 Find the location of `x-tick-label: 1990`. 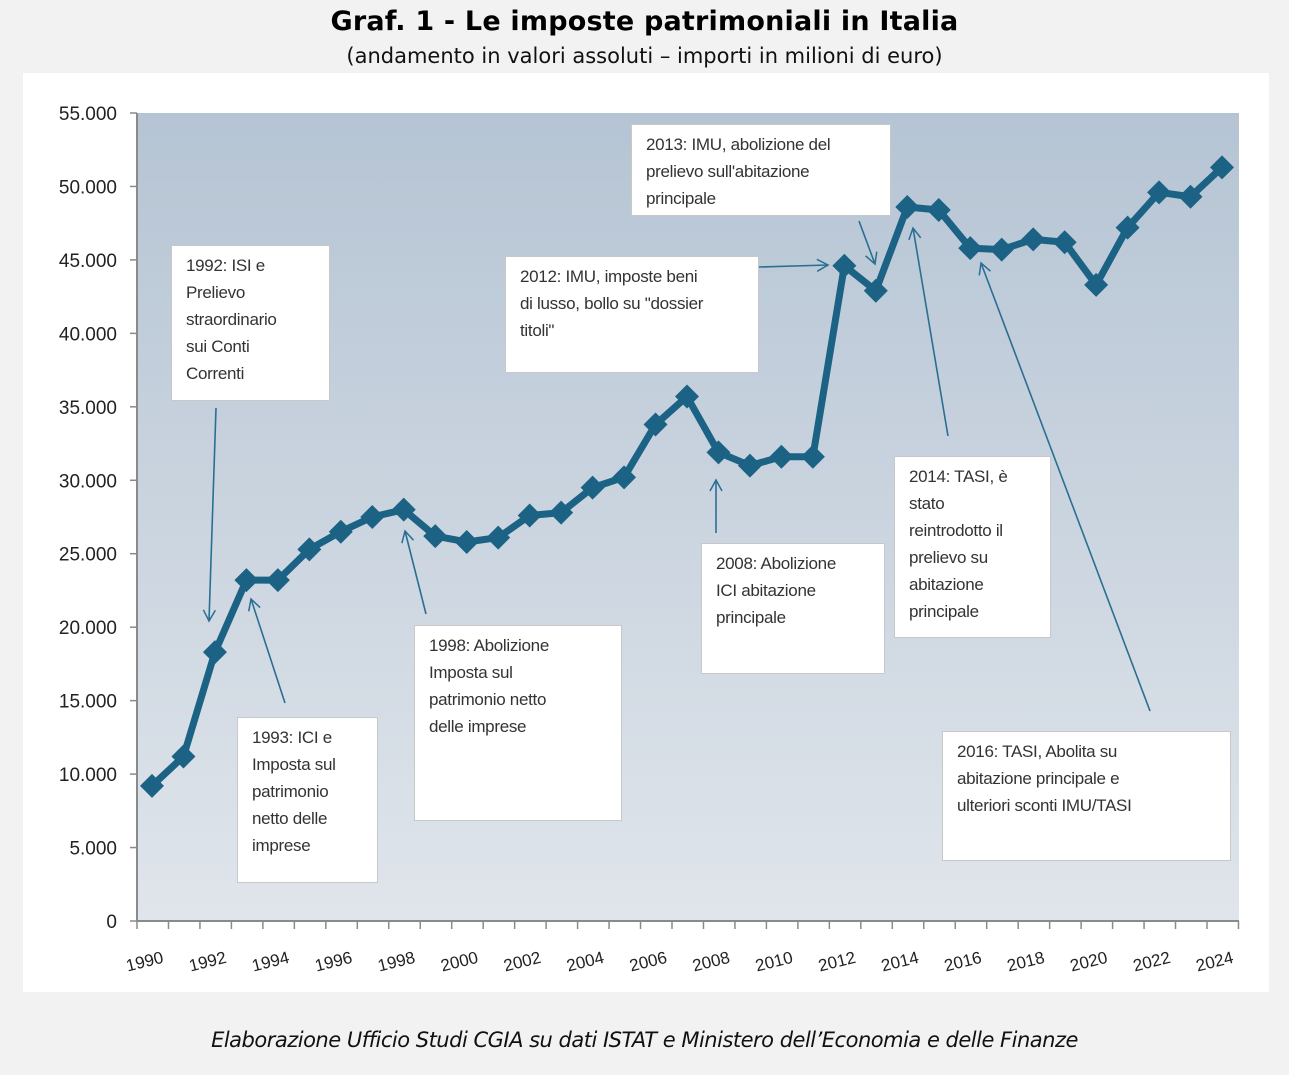

x-tick-label: 1990 is located at coordinates (144, 962).